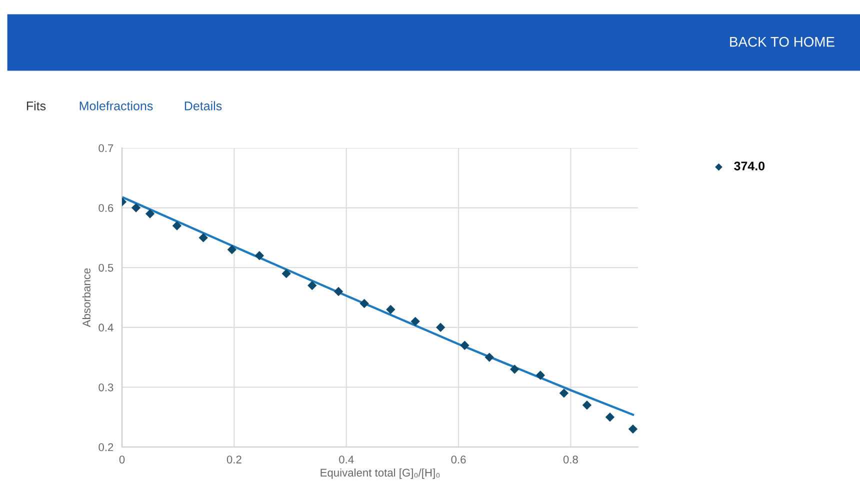 Image resolution: width=860 pixels, height=484 pixels. I want to click on y-axis-title: Absorbance, so click(86, 298).